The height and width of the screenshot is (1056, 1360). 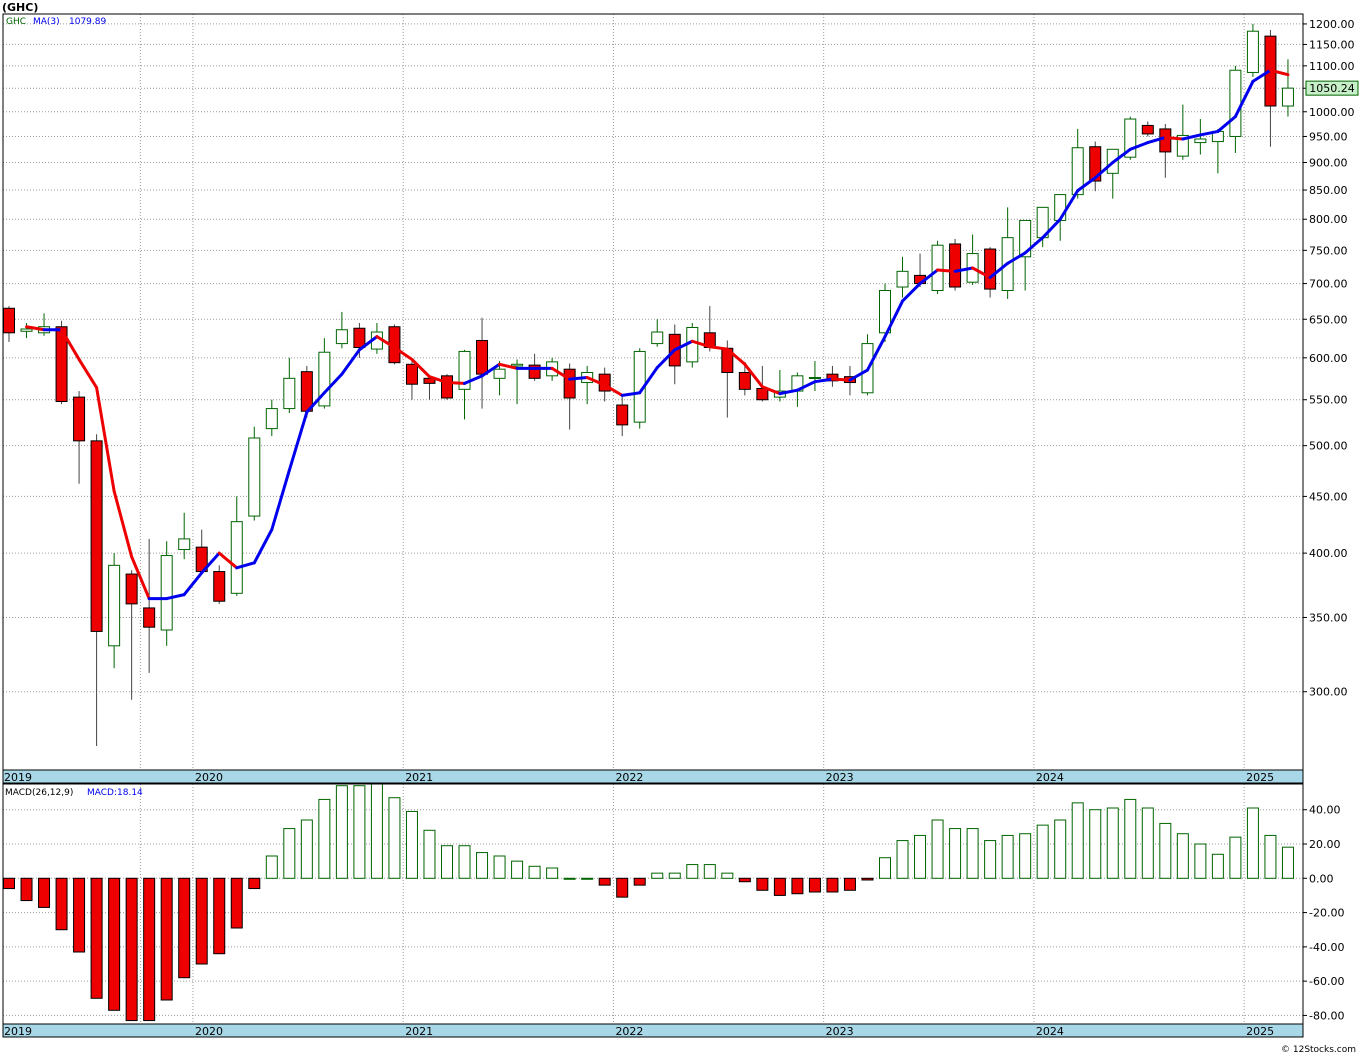 What do you see at coordinates (1328, 496) in the screenshot?
I see `price-tick-label: 450.00` at bounding box center [1328, 496].